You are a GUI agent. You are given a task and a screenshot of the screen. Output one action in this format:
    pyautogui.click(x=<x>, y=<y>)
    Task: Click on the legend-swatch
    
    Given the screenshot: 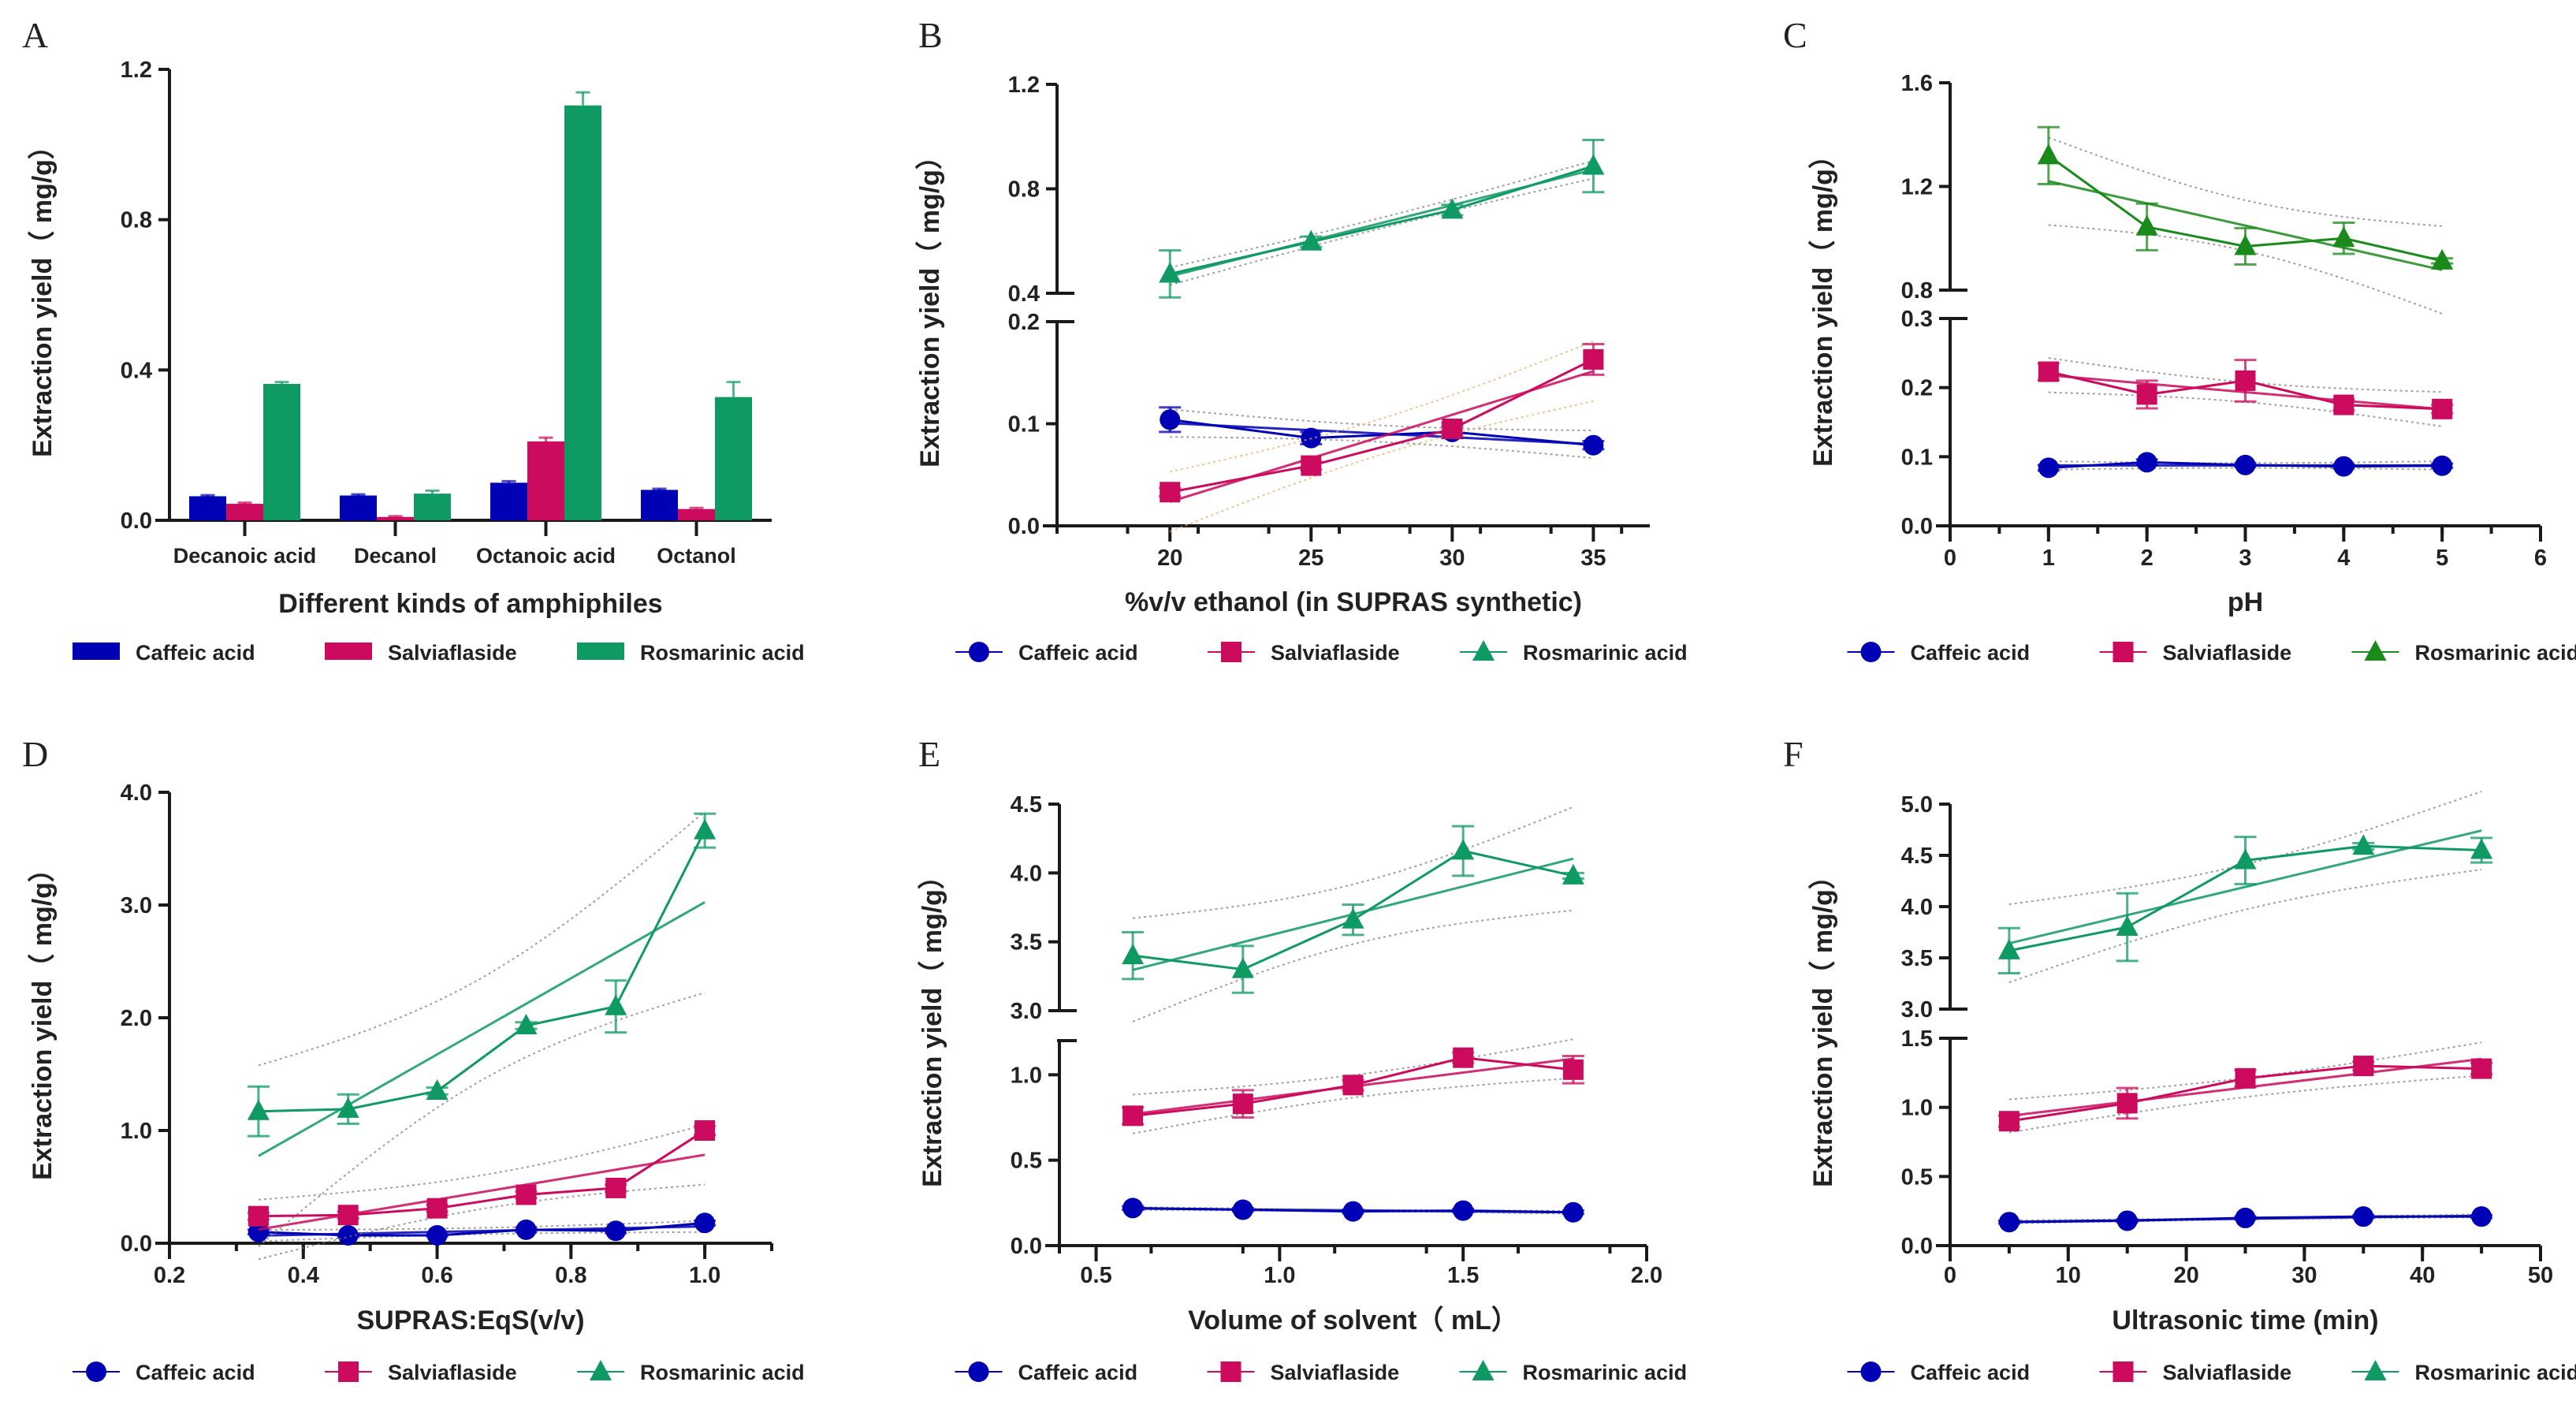 What is the action you would take?
    pyautogui.click(x=96, y=651)
    